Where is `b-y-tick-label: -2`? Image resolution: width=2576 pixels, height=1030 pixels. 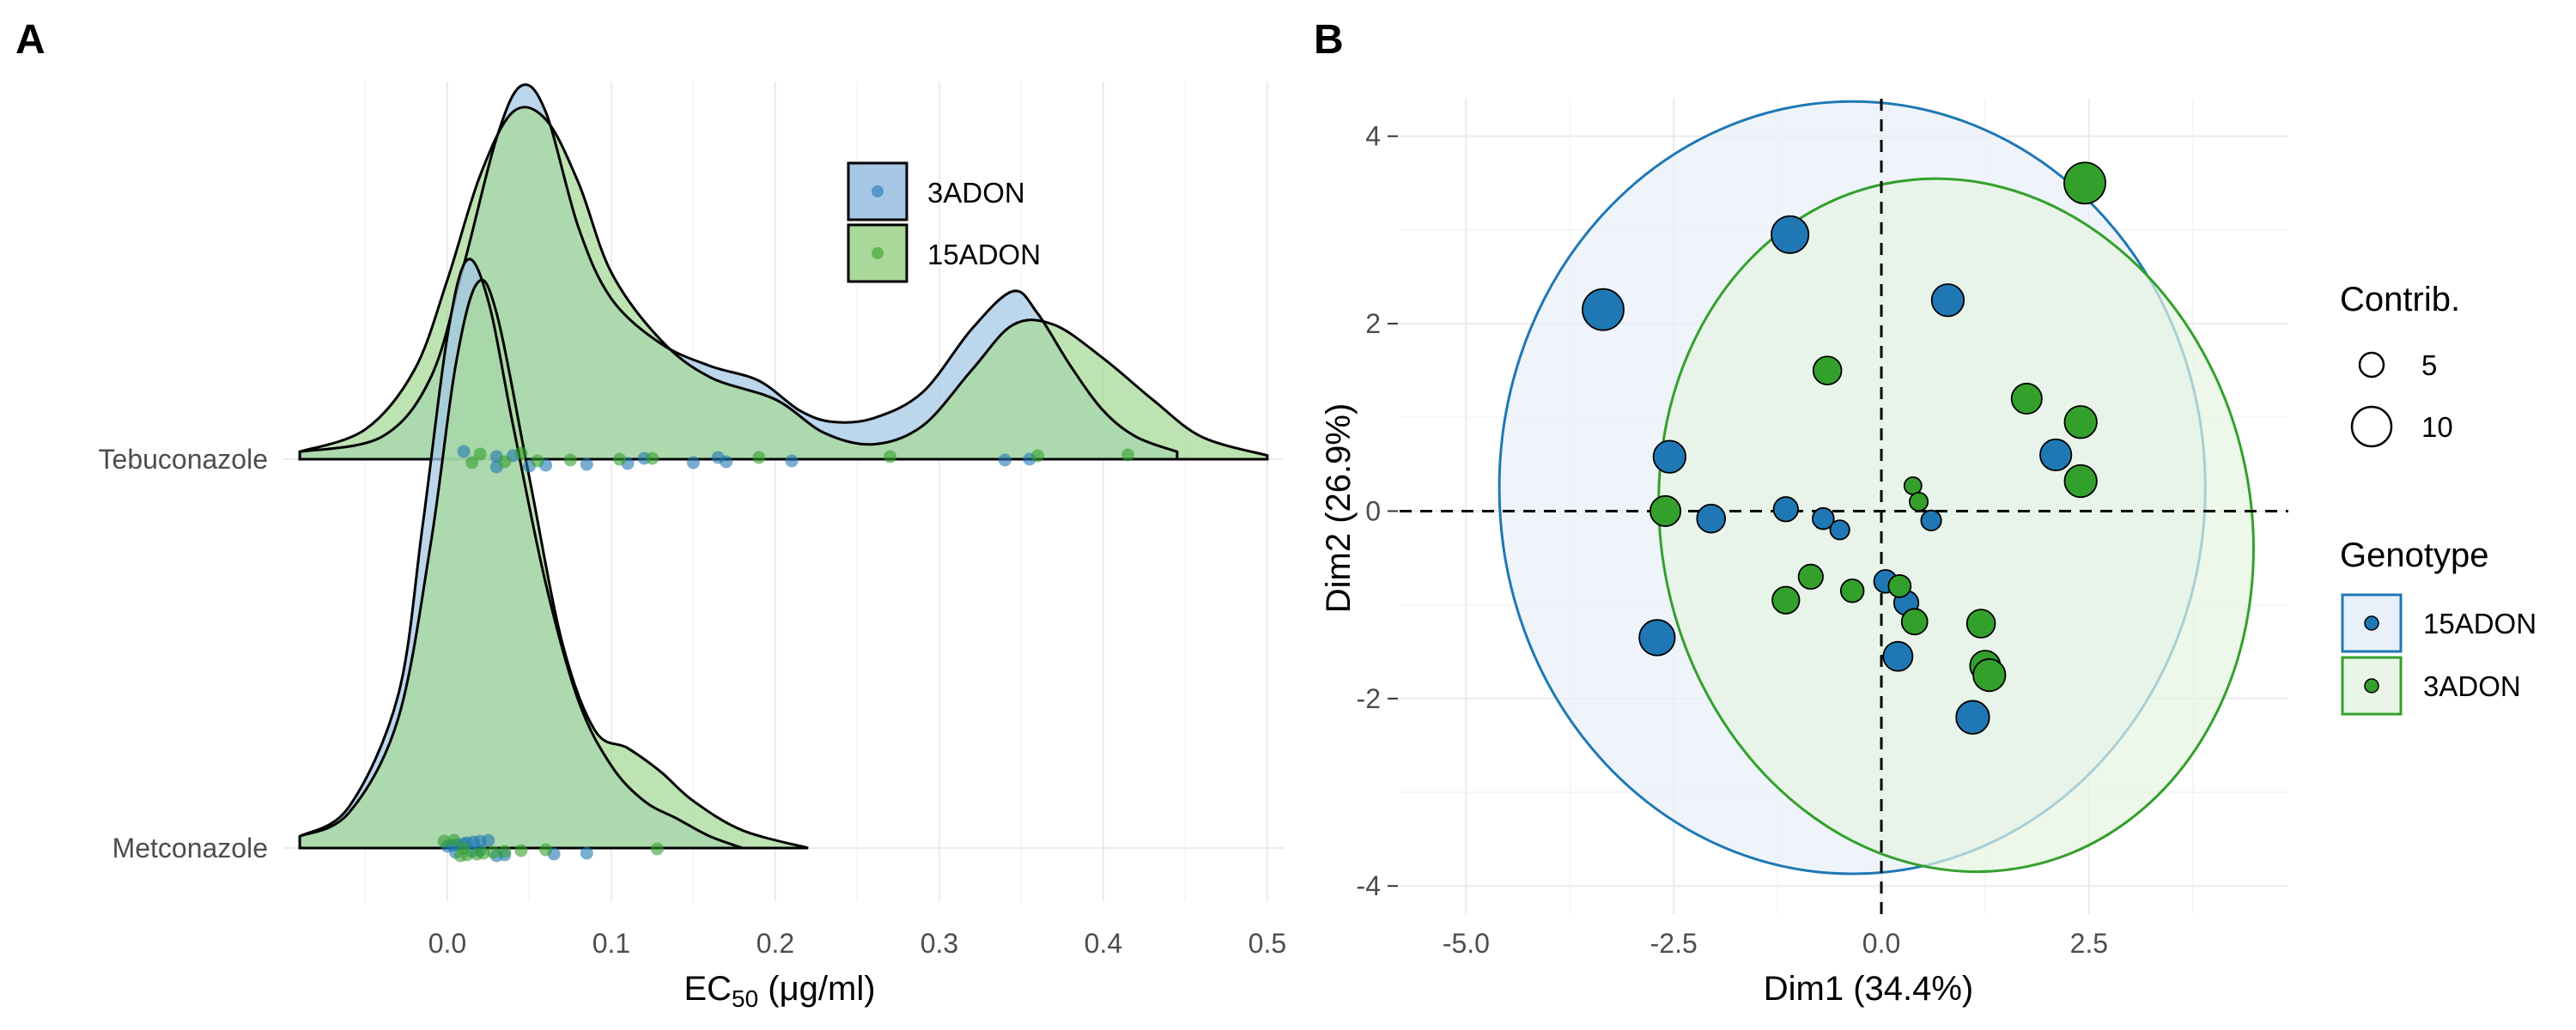 b-y-tick-label: -2 is located at coordinates (1369, 698).